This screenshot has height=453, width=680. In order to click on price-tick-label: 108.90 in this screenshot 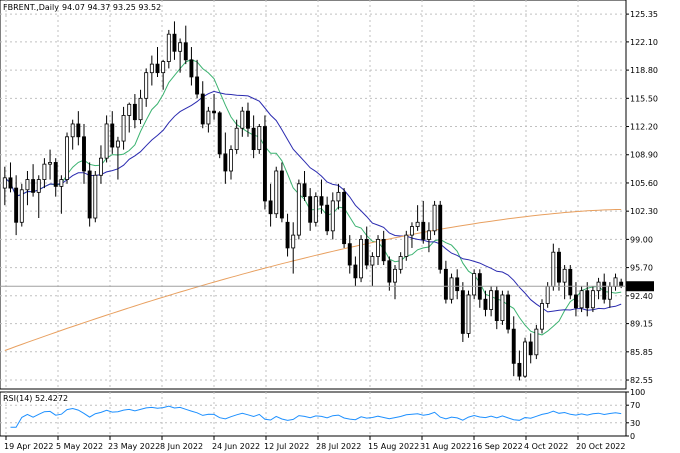, I will do `click(644, 155)`.